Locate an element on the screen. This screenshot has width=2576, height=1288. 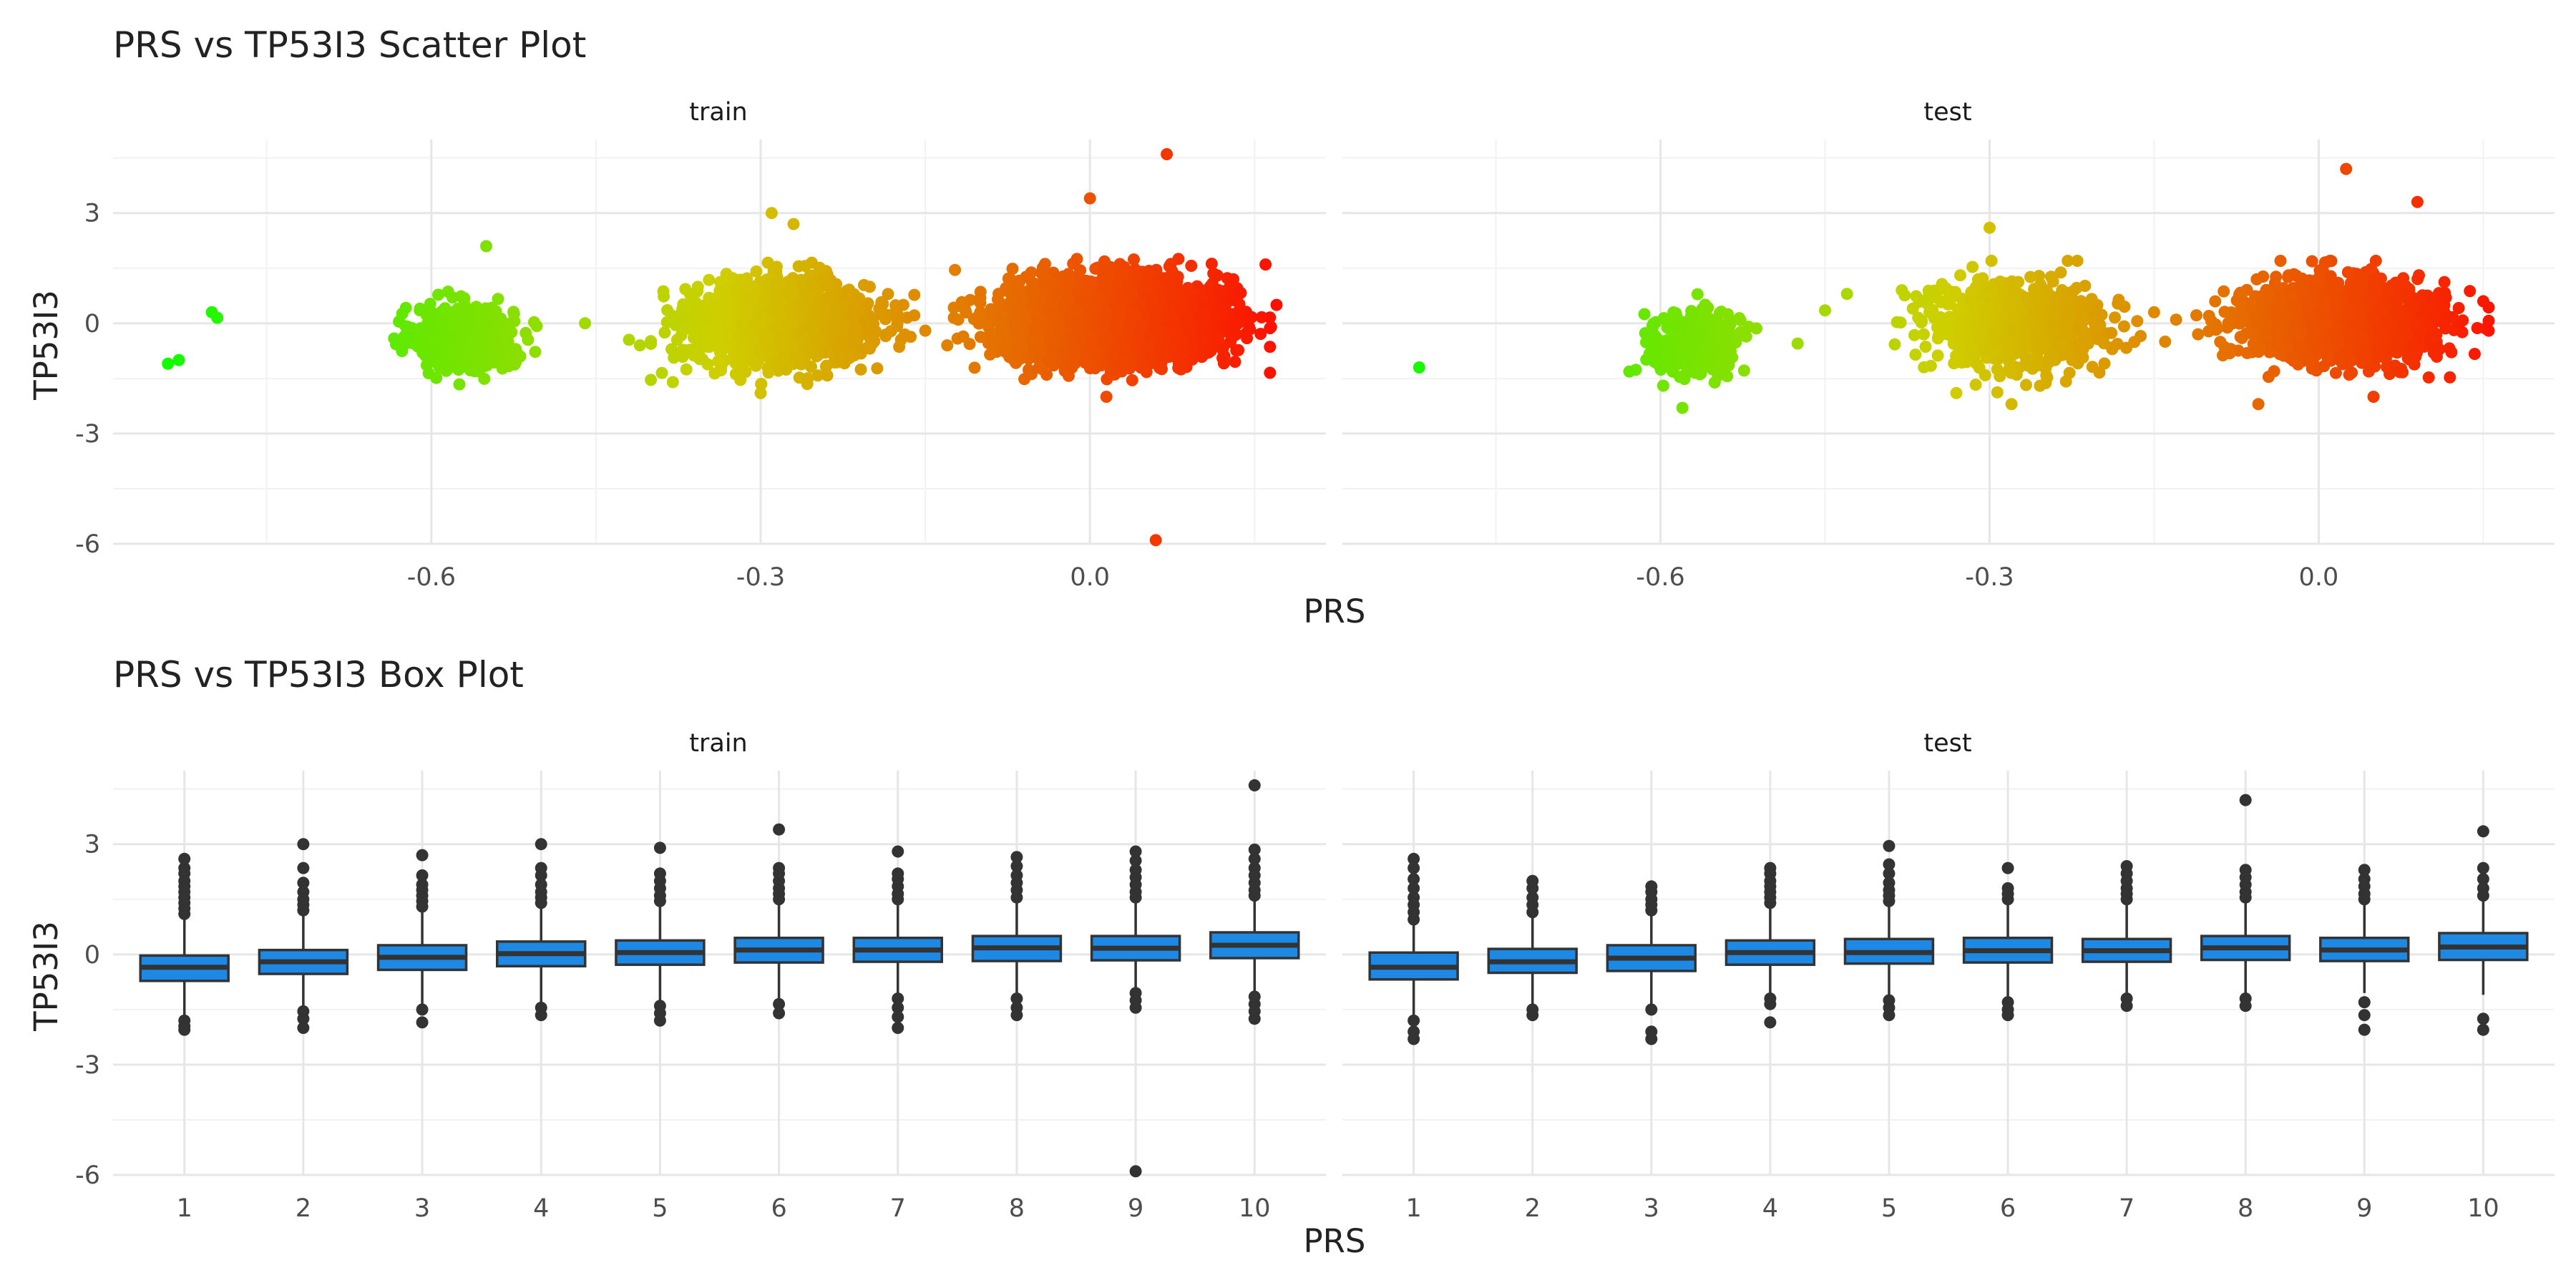
x-tick-label: -0.6 is located at coordinates (431, 577).